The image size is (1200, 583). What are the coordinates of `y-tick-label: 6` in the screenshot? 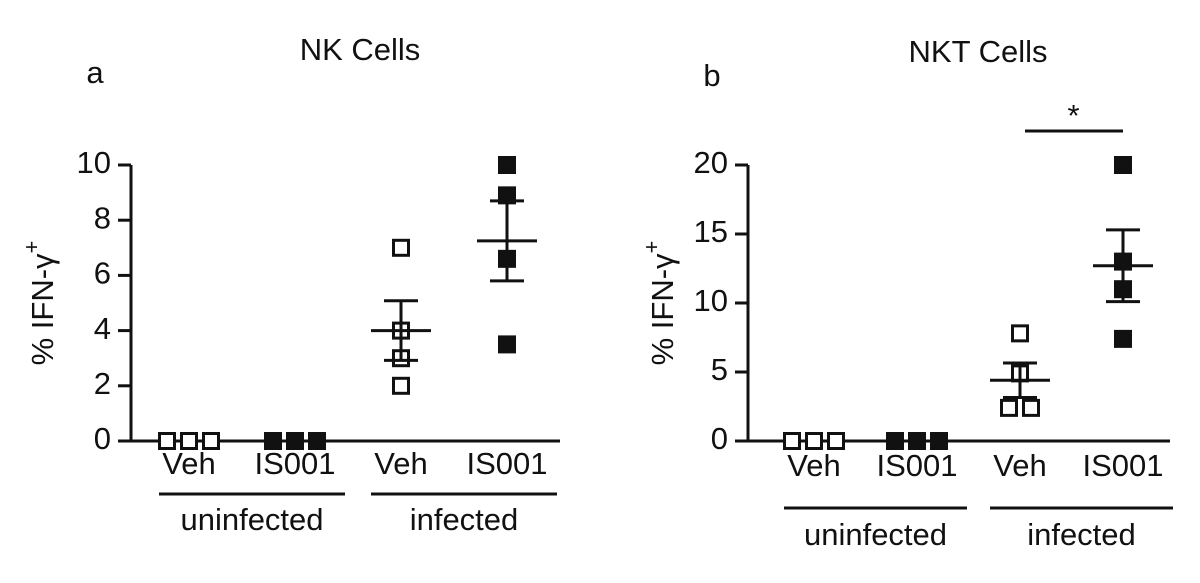 It's located at (102, 273).